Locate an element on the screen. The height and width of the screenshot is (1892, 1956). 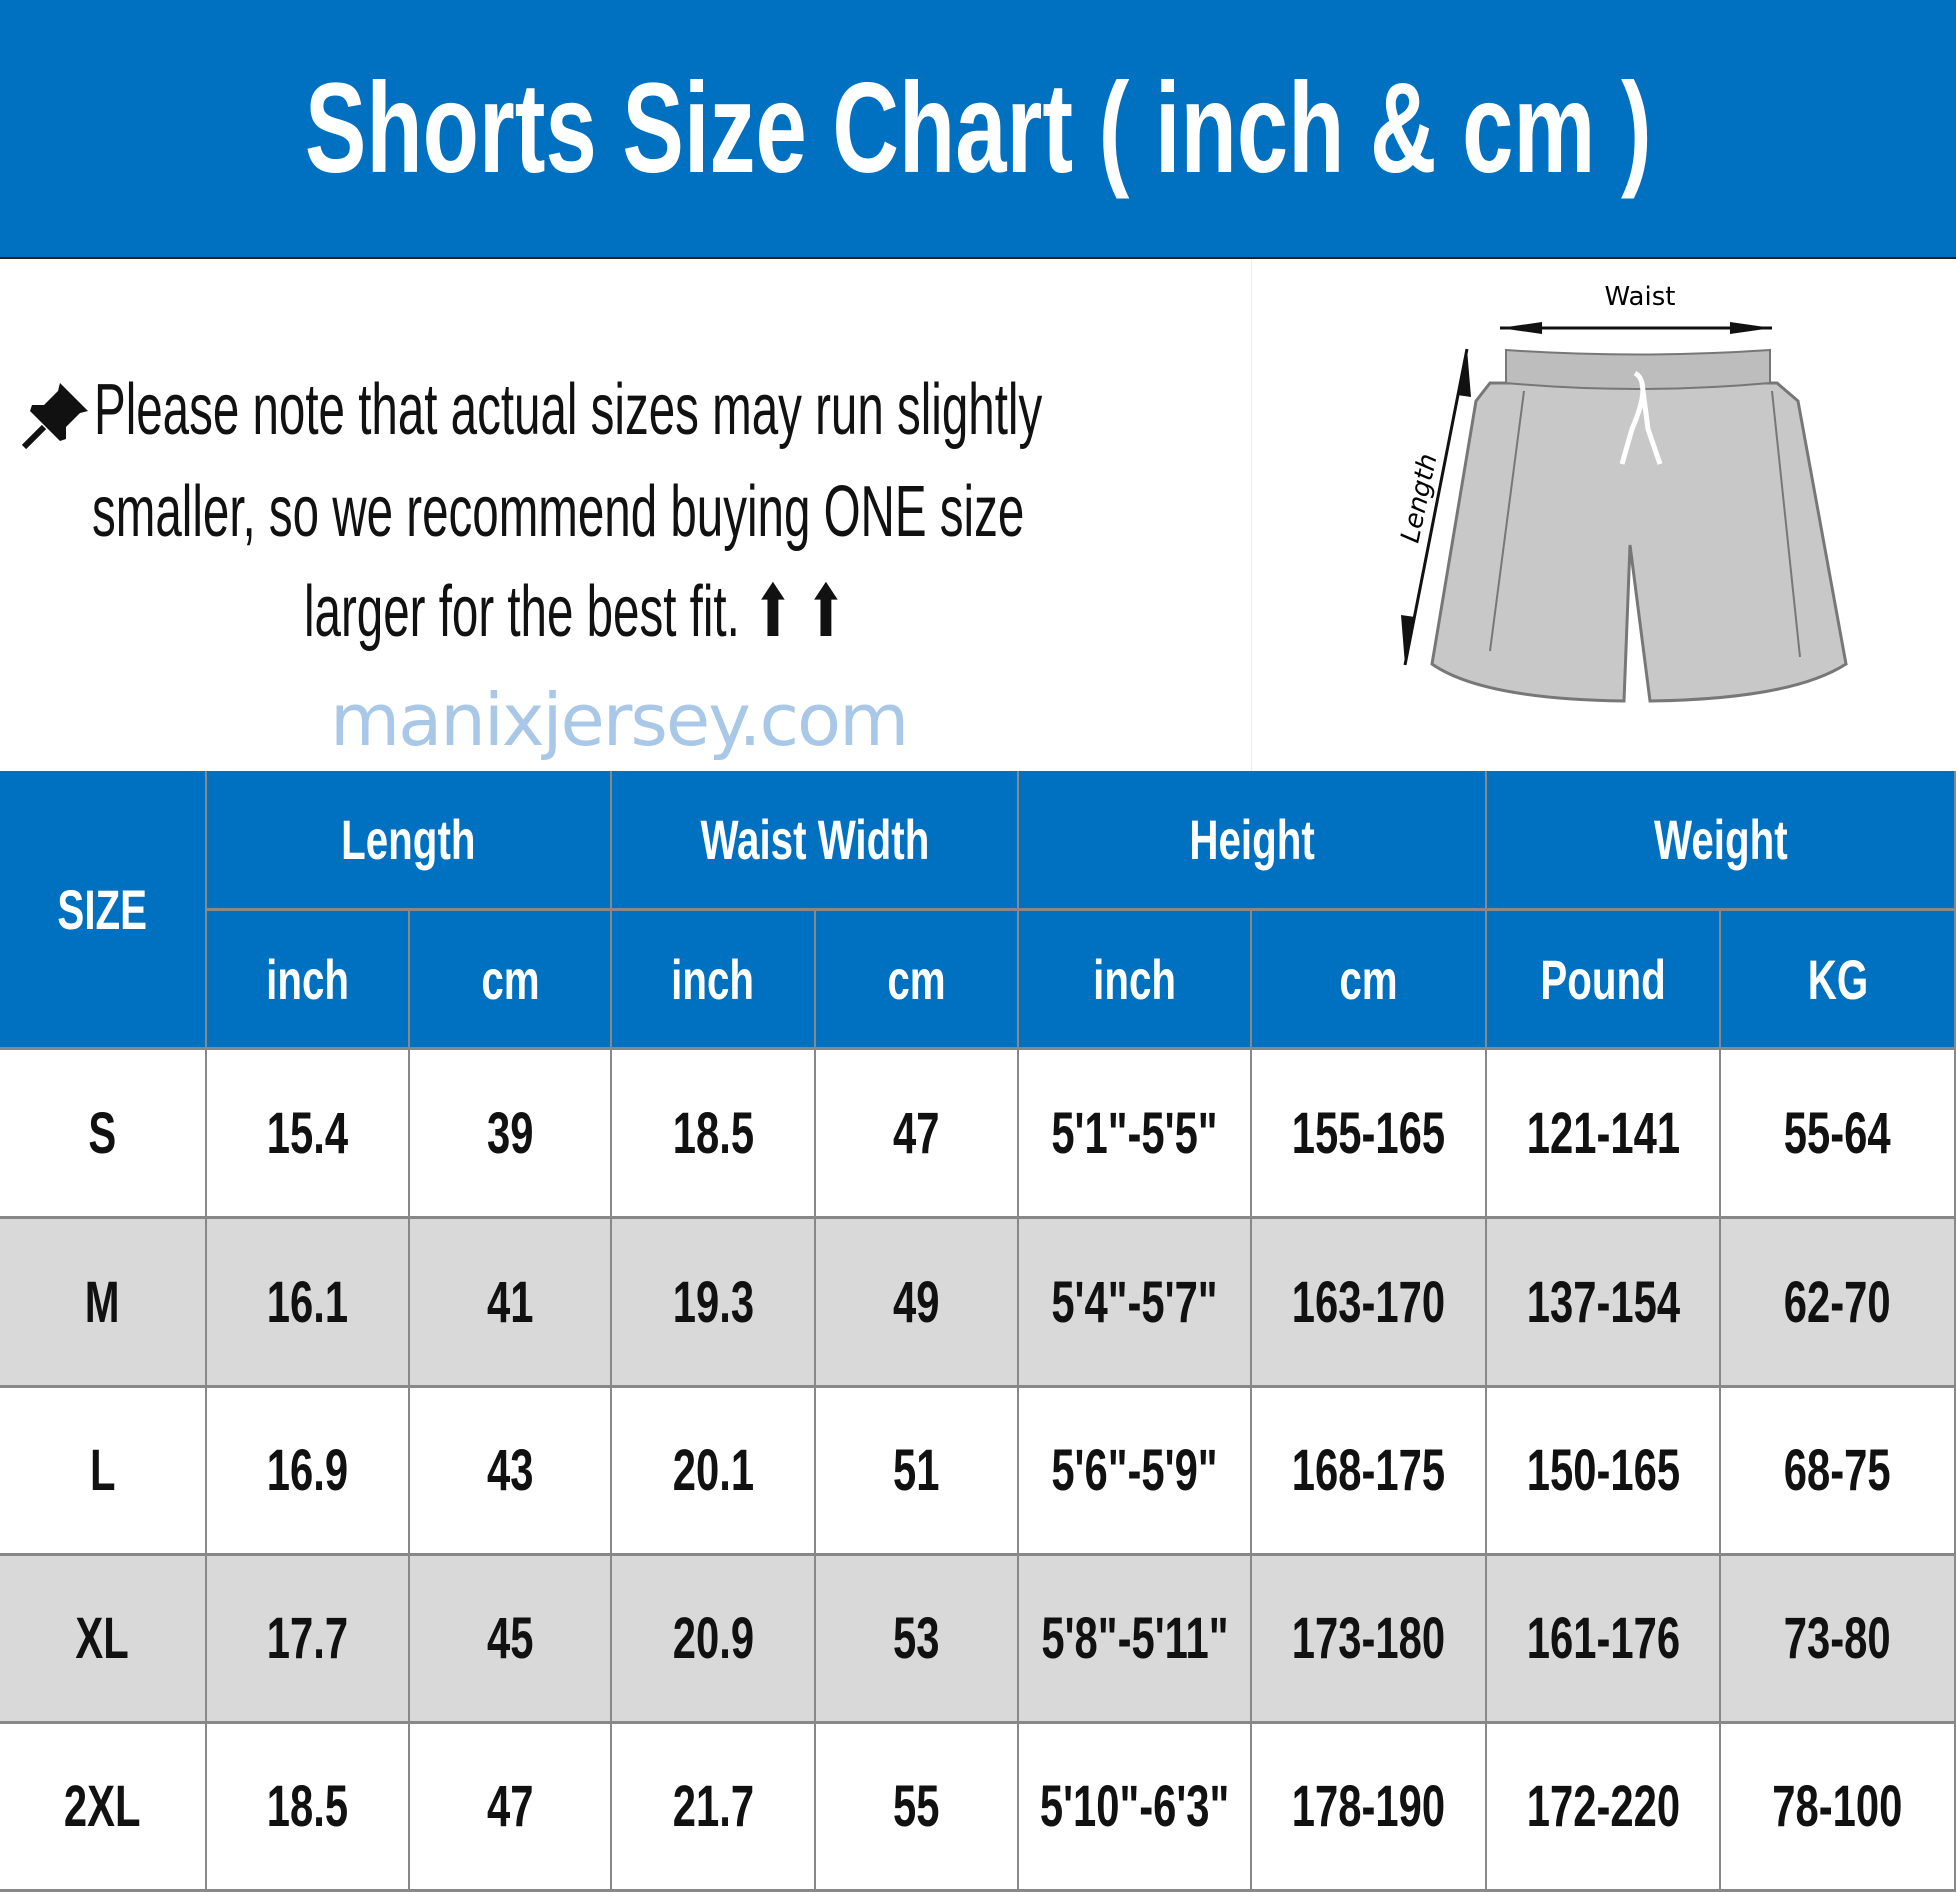
table-cell: 178-190 is located at coordinates (1369, 1808).